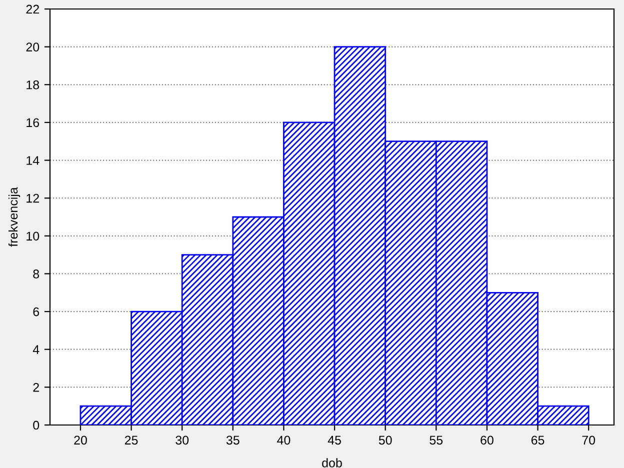 The width and height of the screenshot is (624, 468). Describe the element at coordinates (32, 198) in the screenshot. I see `y-tick-label: 12` at that location.